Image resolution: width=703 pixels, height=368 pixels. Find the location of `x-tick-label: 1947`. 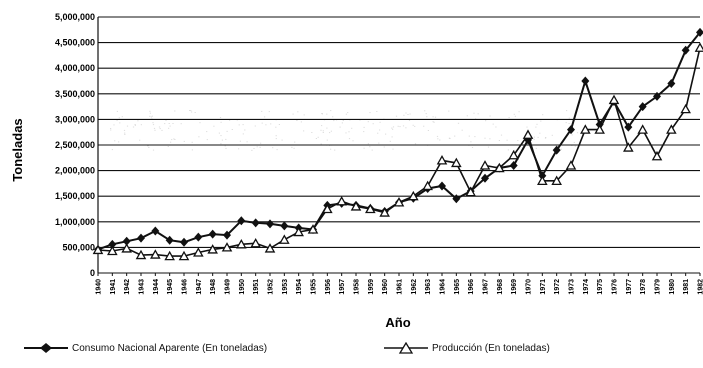

x-tick-label: 1947 is located at coordinates (199, 287).